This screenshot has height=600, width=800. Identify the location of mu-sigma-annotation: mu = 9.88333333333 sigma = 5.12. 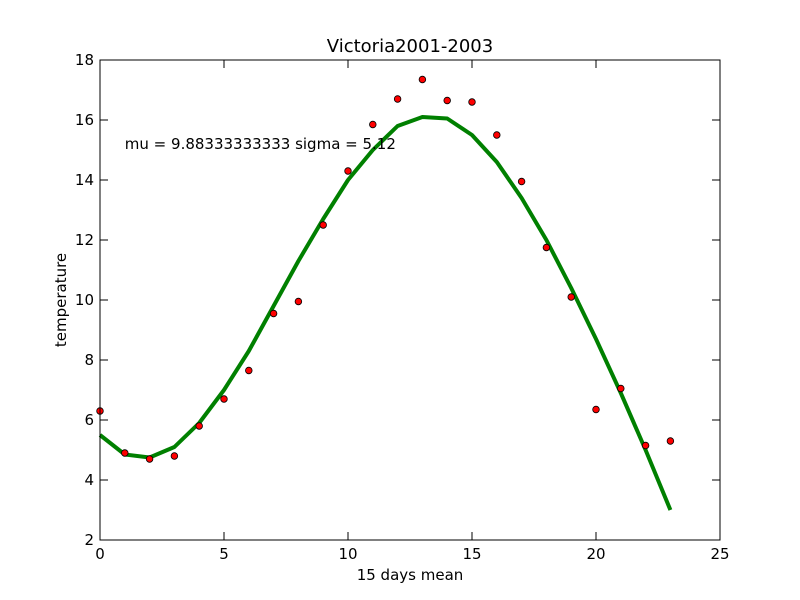
(260, 144).